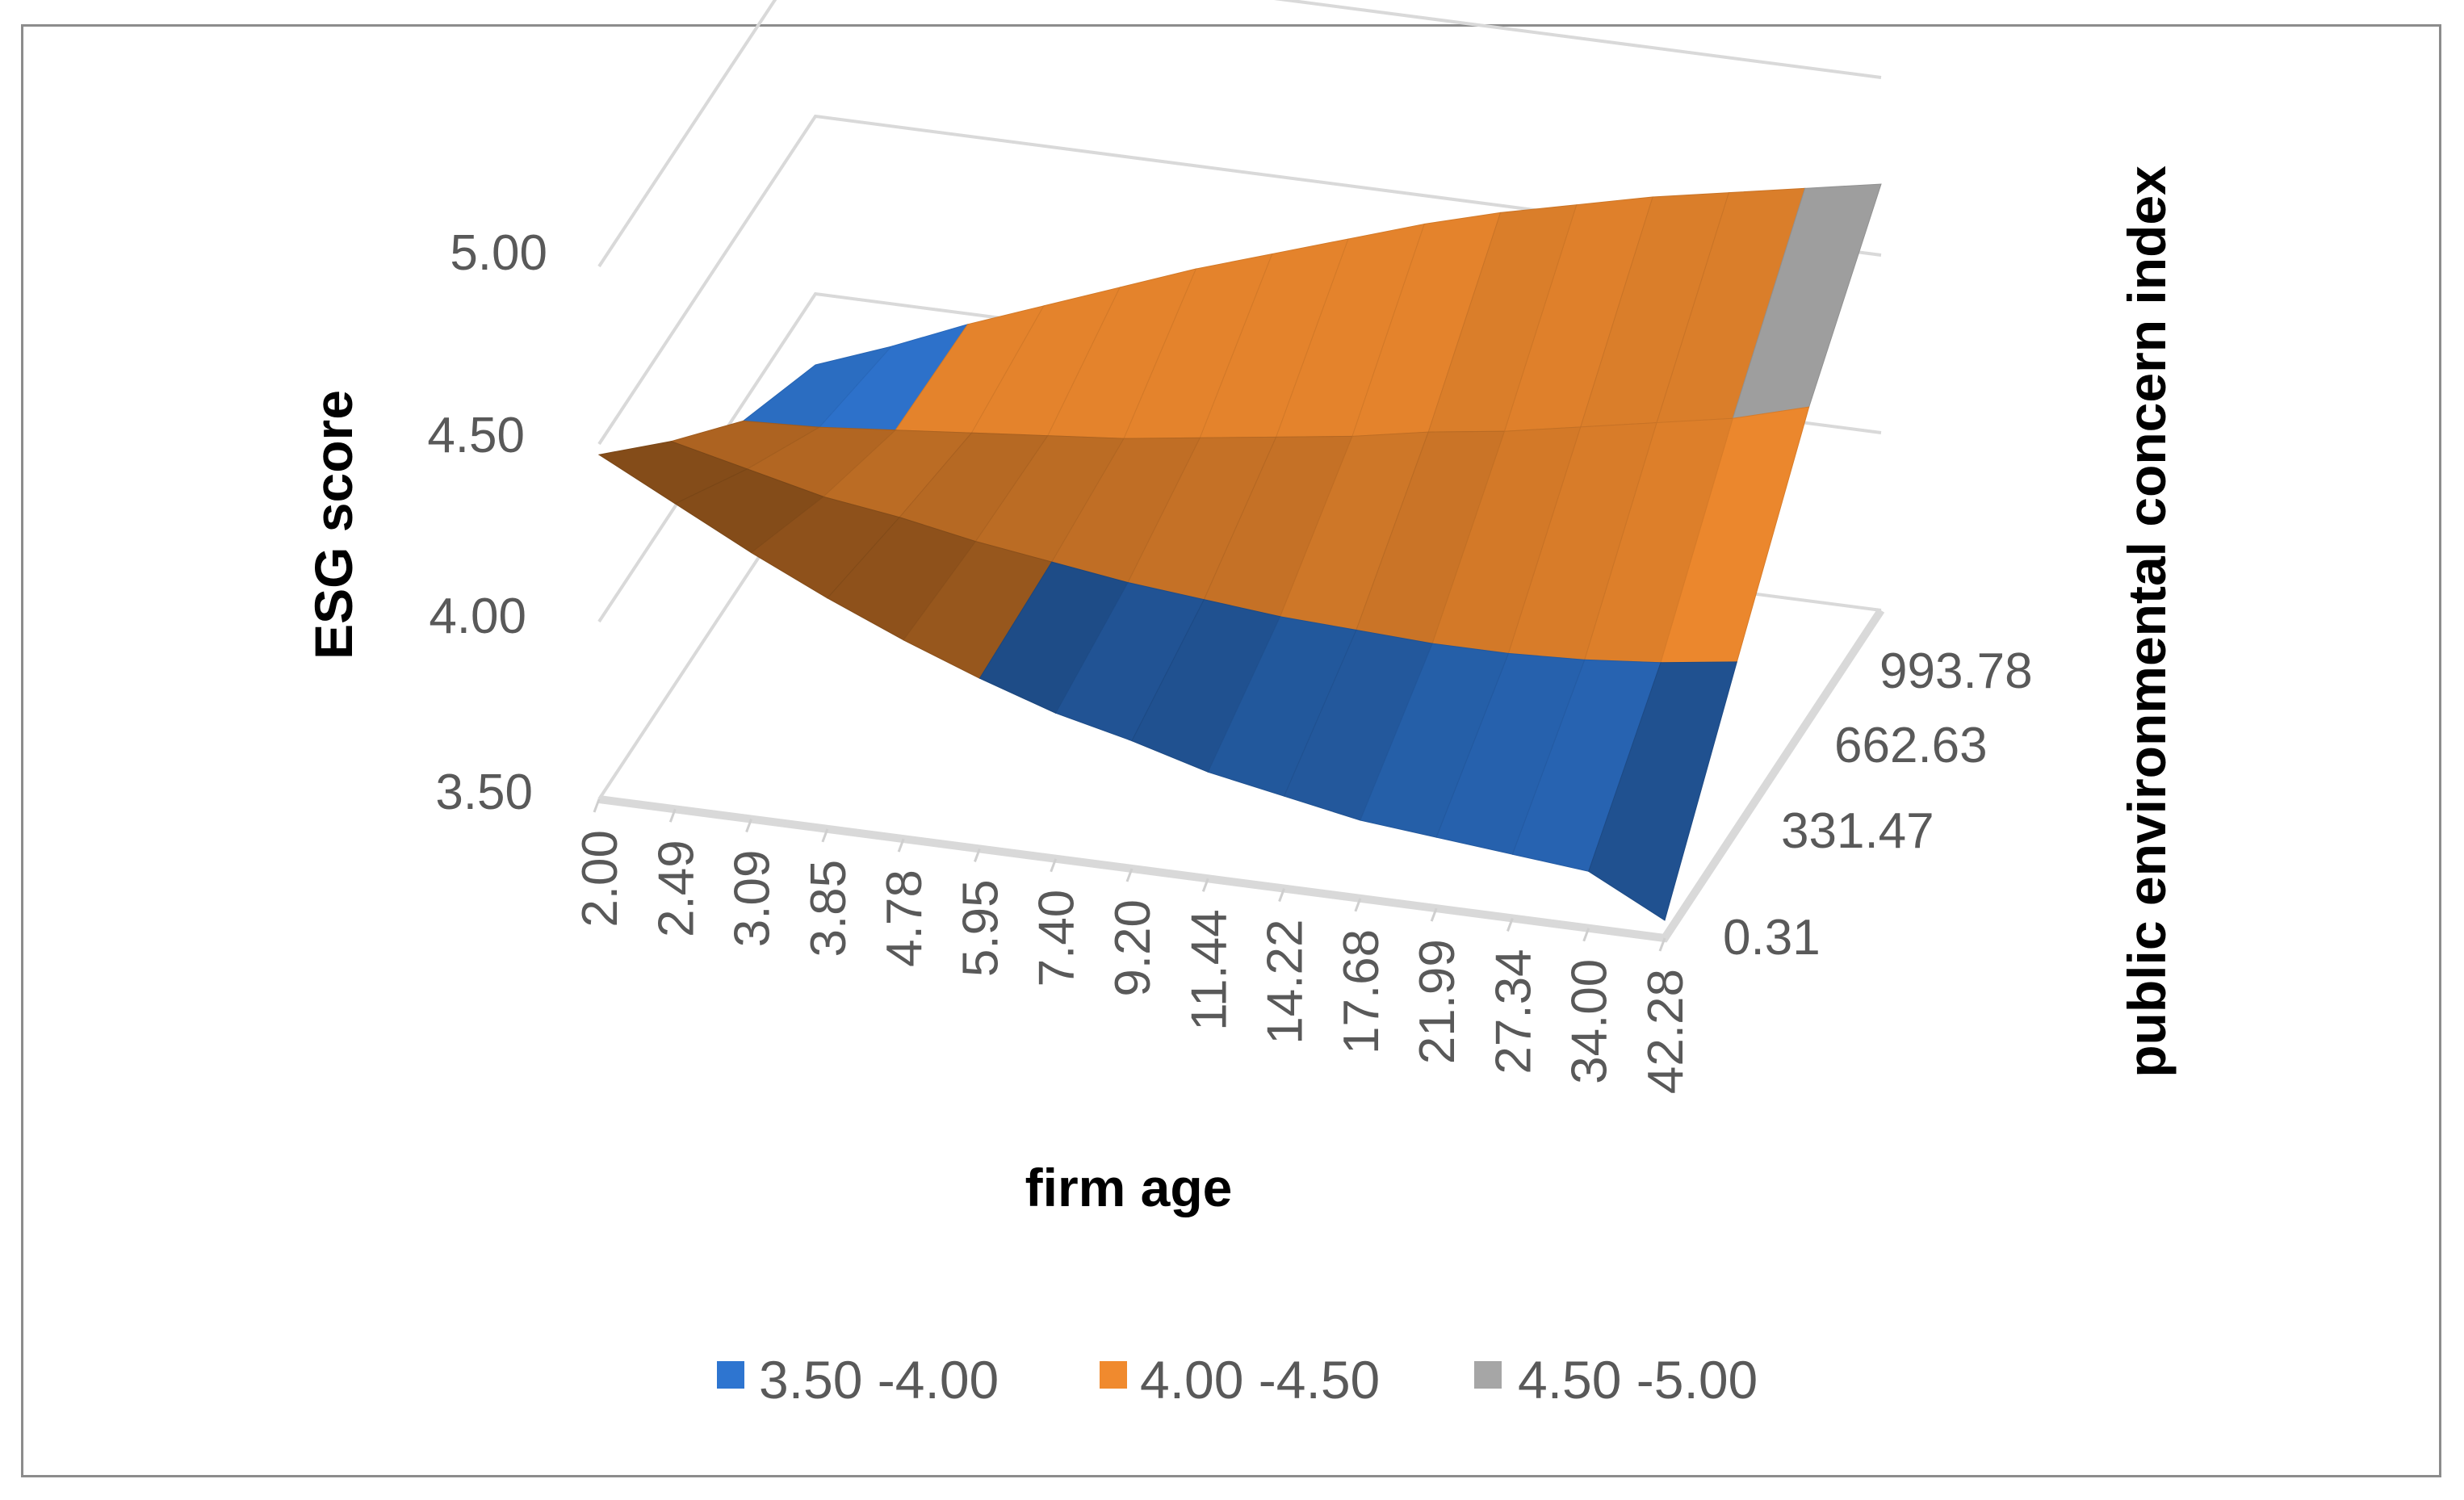 The height and width of the screenshot is (1500, 2464). What do you see at coordinates (1209, 970) in the screenshot?
I see `x-tick-label: 11.44` at bounding box center [1209, 970].